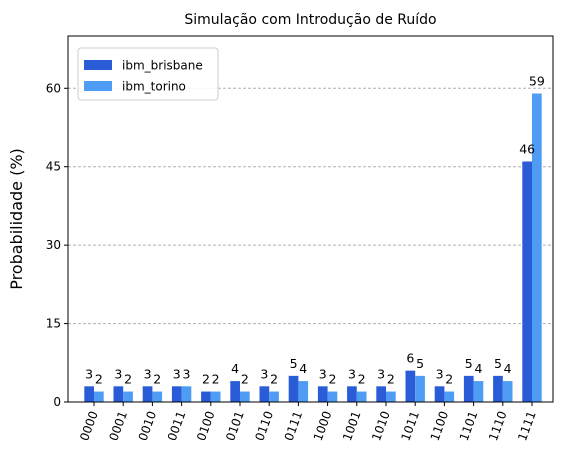  Describe the element at coordinates (537, 81) in the screenshot. I see `value-label-ibm_torino-1111: 59` at that location.